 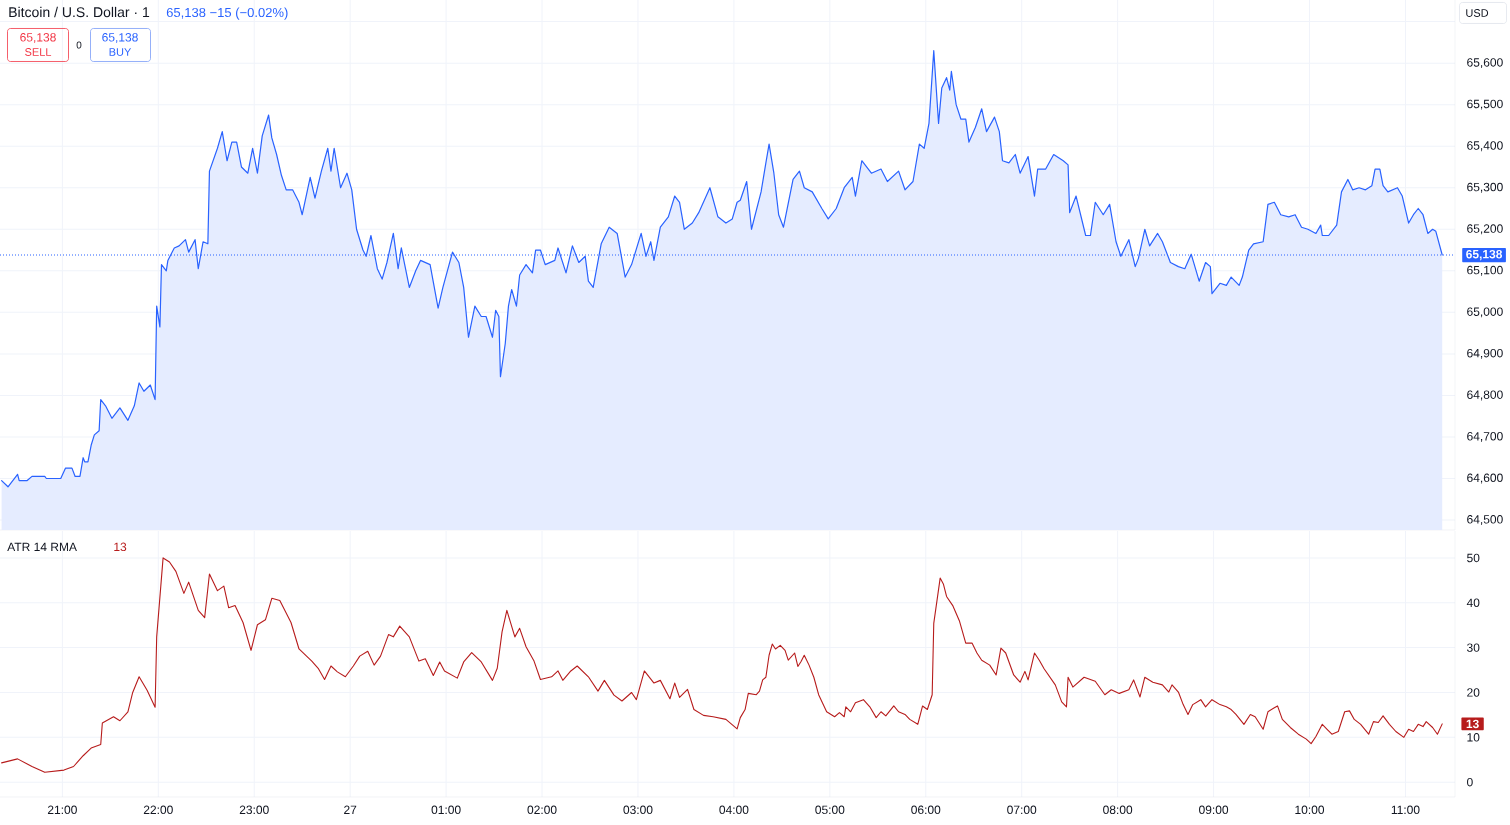 What do you see at coordinates (734, 810) in the screenshot?
I see `x-tick-label: 04:00` at bounding box center [734, 810].